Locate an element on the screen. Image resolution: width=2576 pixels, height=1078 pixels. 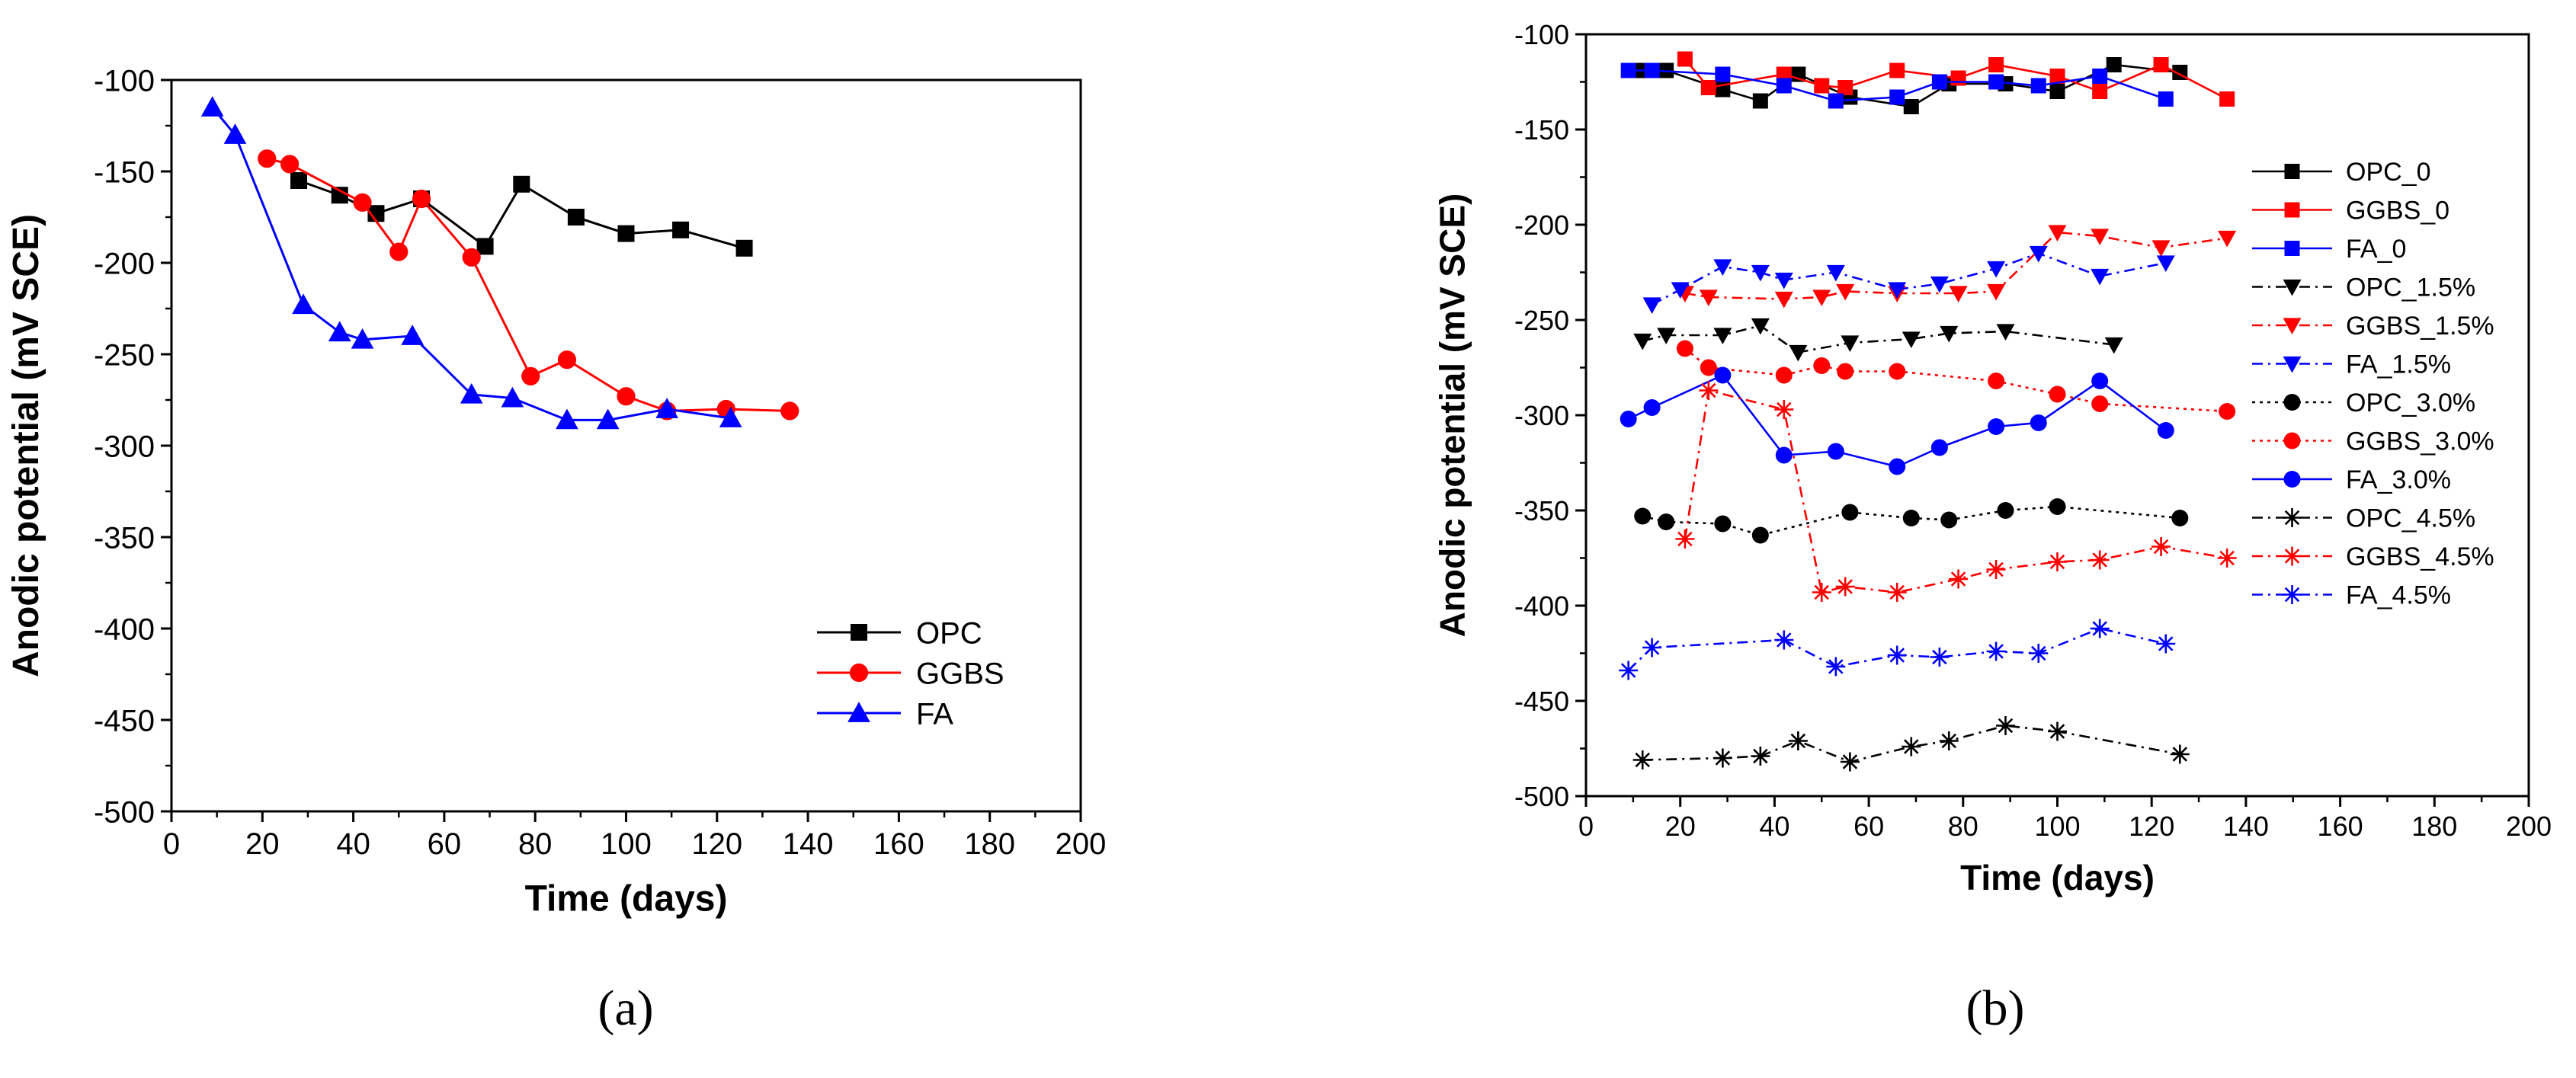
legend-label-ggbs-3-0: GGBS_3.0% is located at coordinates (2420, 441).